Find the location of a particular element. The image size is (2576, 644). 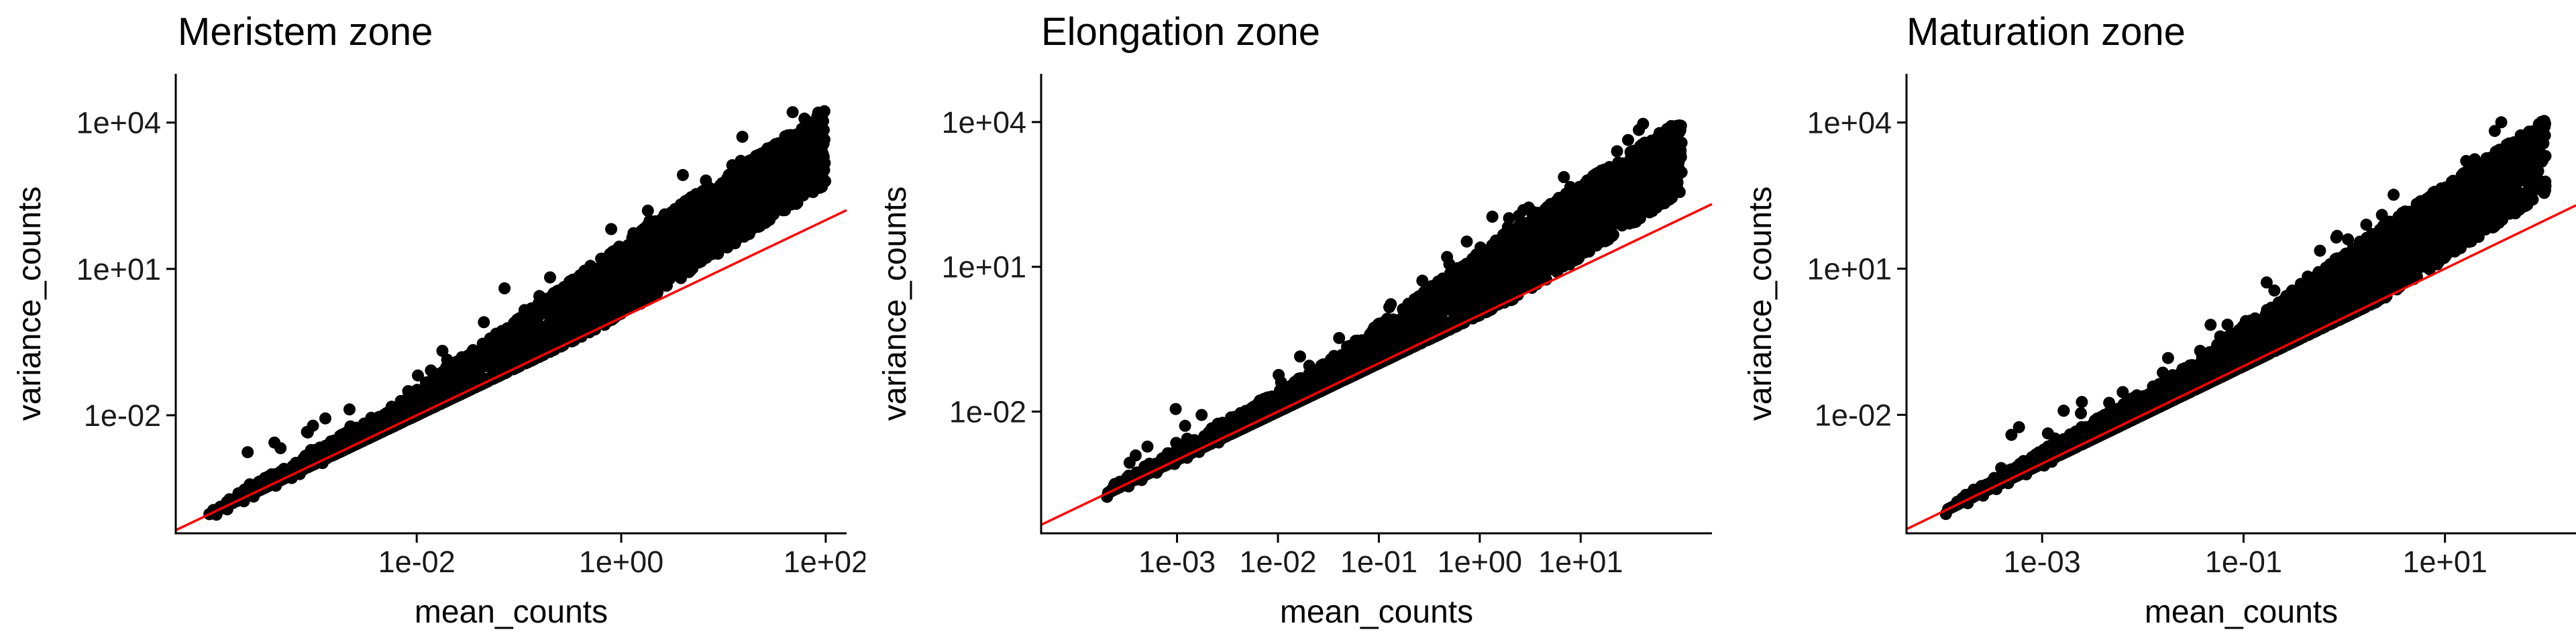

reference-line-meristem is located at coordinates (511, 370).